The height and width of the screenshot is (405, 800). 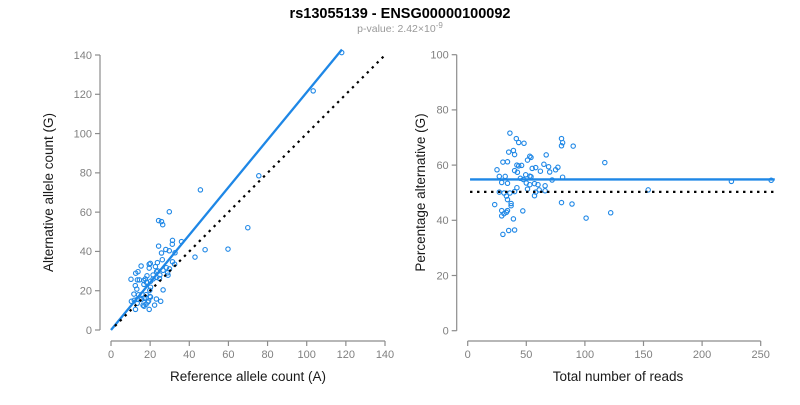 What do you see at coordinates (83, 95) in the screenshot?
I see `y-tick-label: 120` at bounding box center [83, 95].